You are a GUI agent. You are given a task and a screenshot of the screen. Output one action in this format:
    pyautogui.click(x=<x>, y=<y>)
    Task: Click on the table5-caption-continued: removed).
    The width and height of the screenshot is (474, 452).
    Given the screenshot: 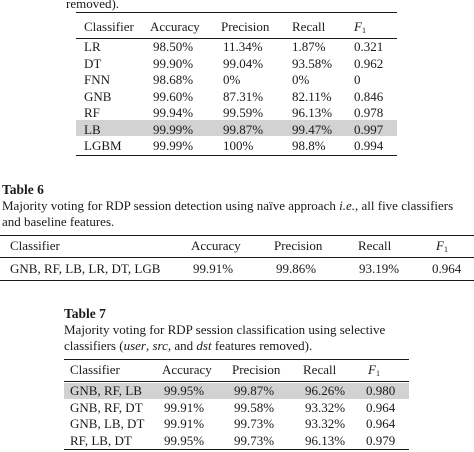 What is the action you would take?
    pyautogui.click(x=93, y=5)
    